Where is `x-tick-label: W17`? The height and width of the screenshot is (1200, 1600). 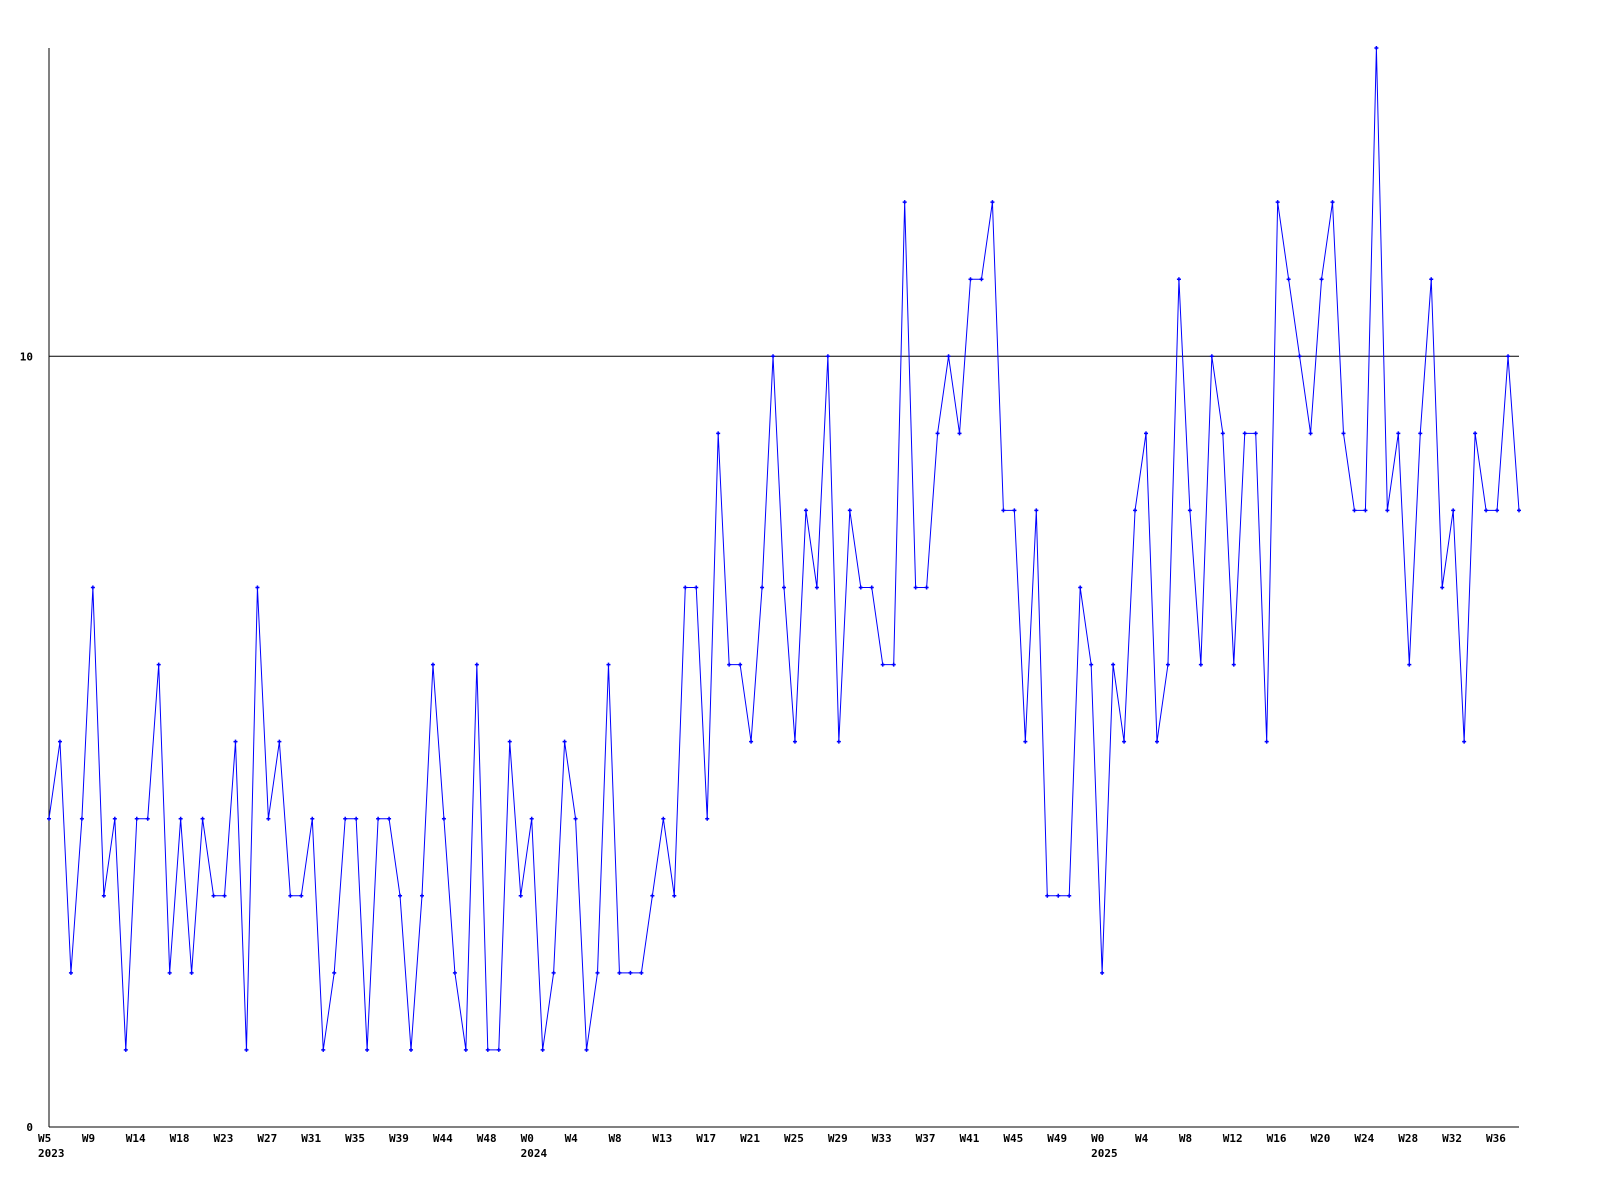
x-tick-label: W17 is located at coordinates (706, 1138).